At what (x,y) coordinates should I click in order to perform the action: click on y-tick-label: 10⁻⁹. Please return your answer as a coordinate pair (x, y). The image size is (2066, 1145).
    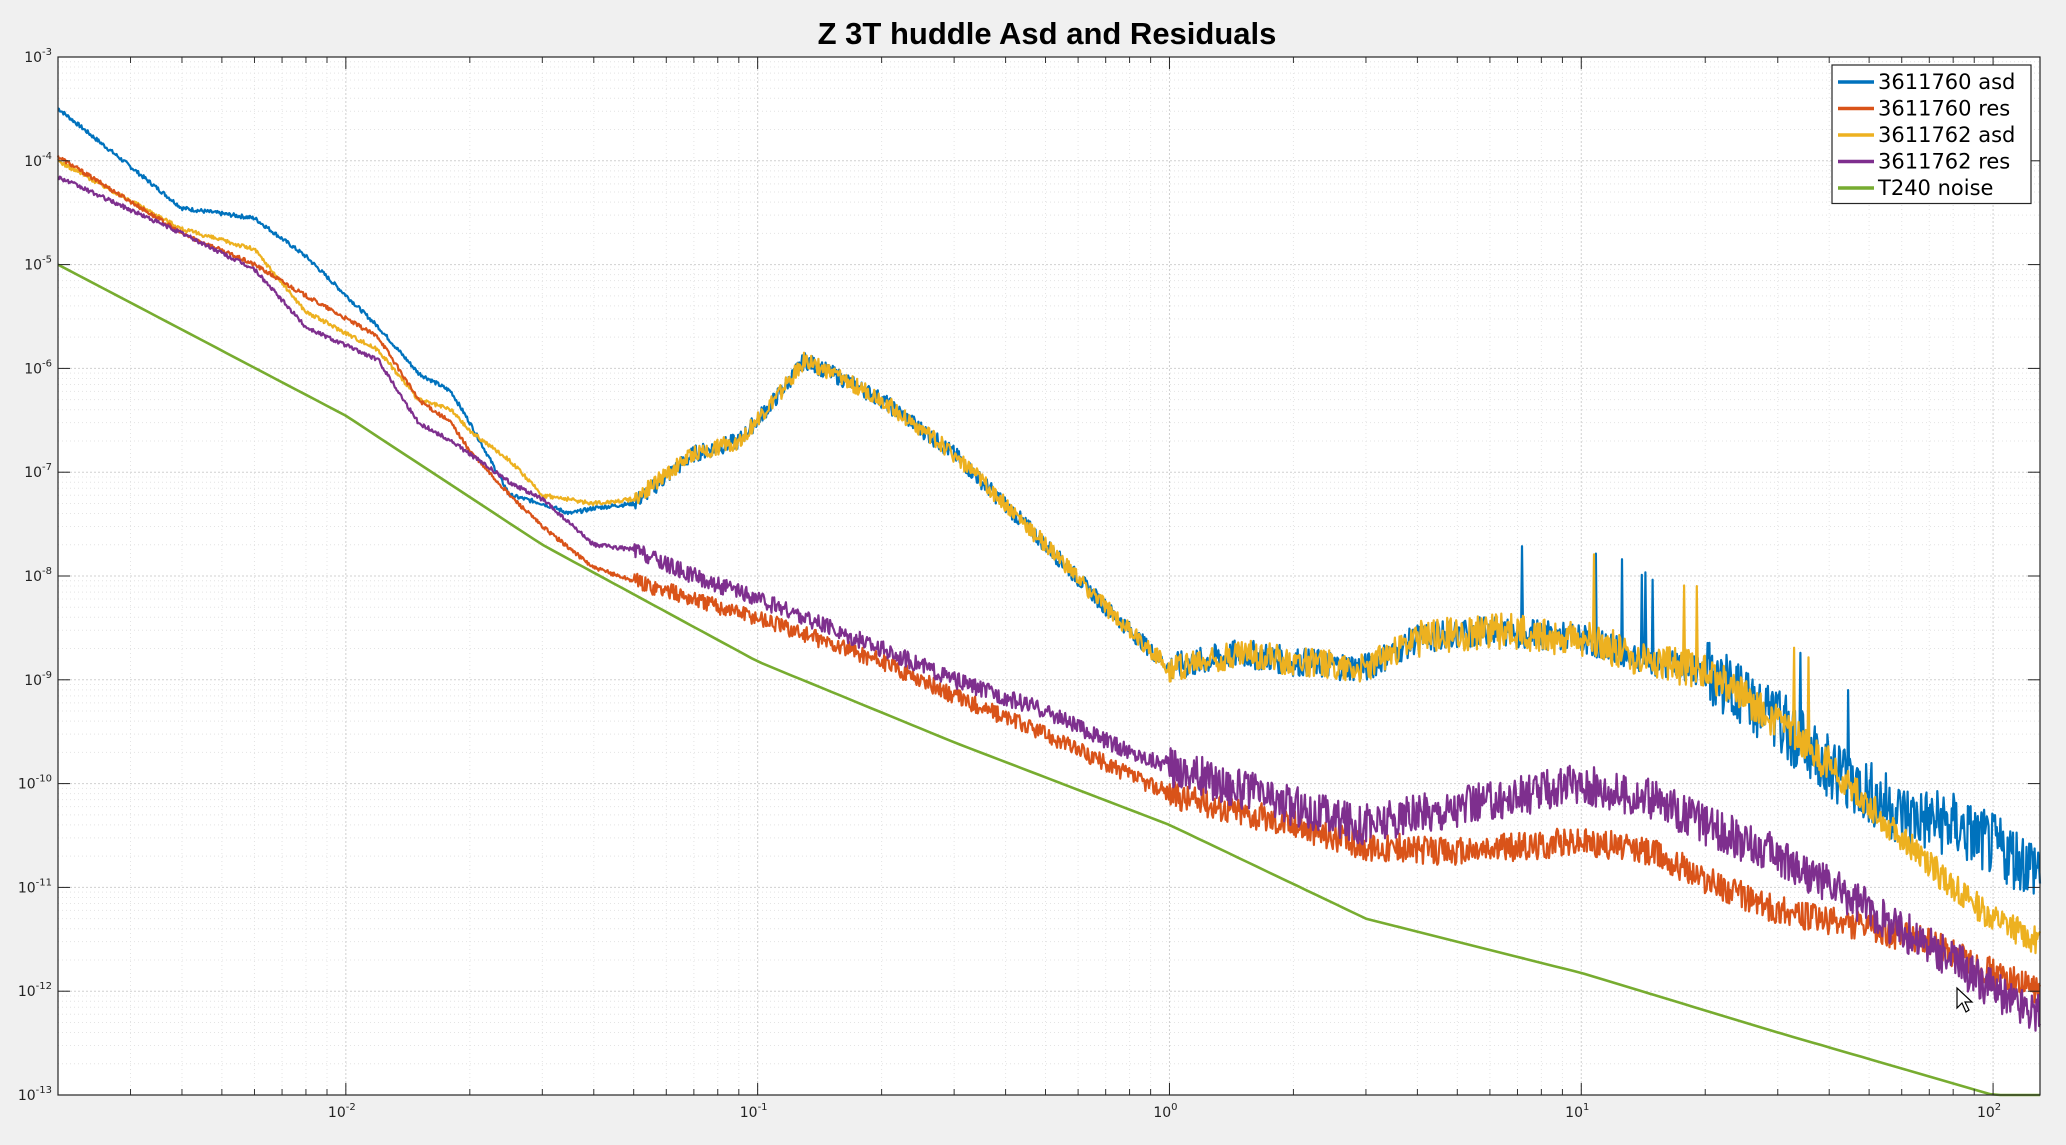
    Looking at the image, I should click on (38, 679).